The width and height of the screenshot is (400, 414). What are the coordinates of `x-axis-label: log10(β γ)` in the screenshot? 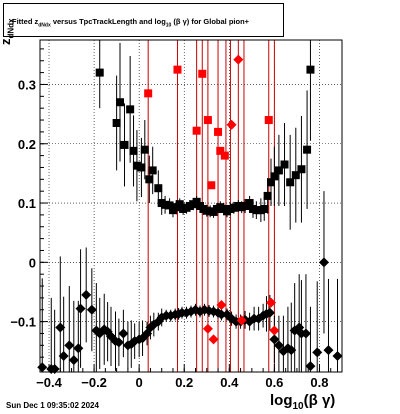 It's located at (303, 402).